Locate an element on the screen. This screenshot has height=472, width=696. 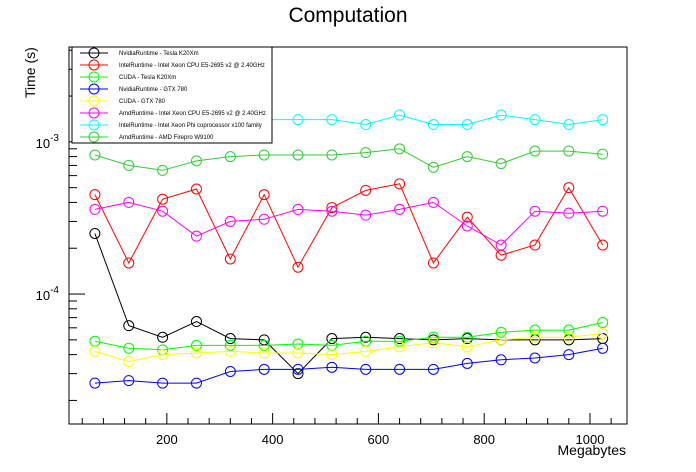
x-tick-label: 1000 is located at coordinates (590, 439).